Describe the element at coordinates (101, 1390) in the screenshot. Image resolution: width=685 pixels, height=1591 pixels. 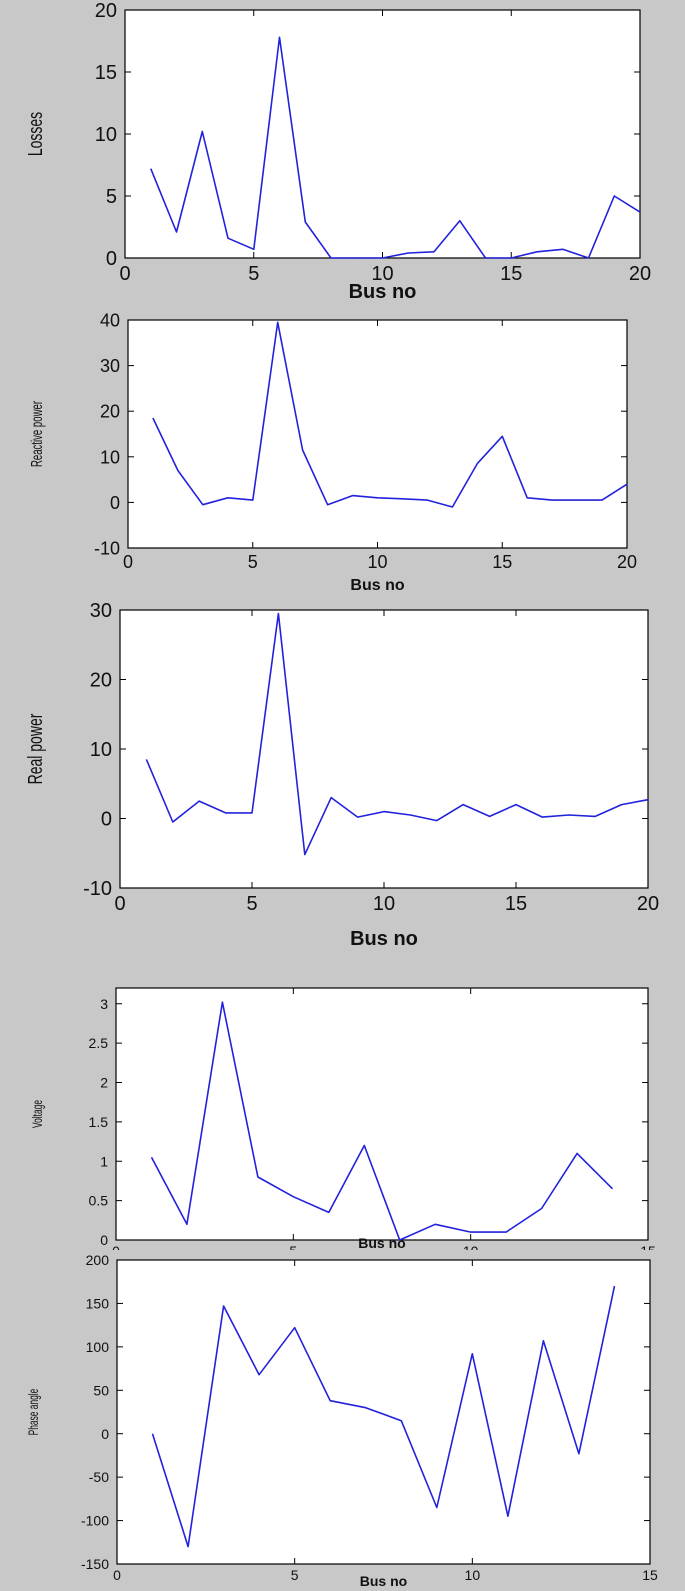
I see `y-tick-label: 50` at that location.